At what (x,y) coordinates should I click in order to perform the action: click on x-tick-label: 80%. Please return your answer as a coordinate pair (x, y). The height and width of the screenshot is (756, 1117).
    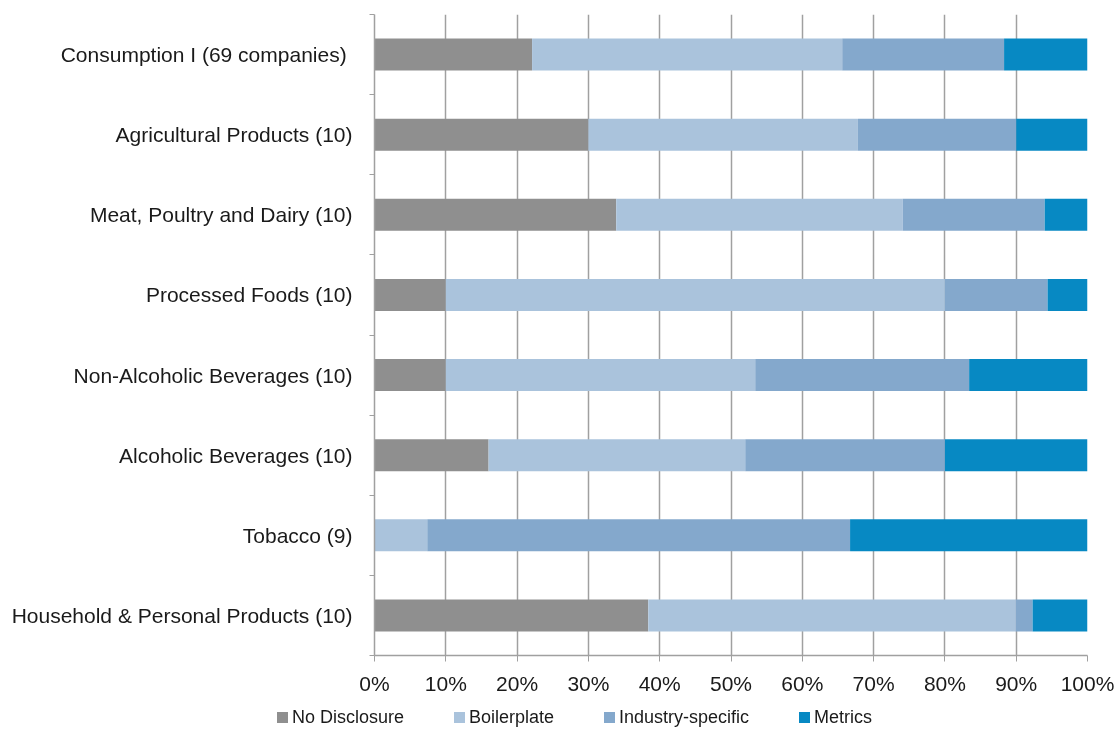
    Looking at the image, I should click on (944, 683).